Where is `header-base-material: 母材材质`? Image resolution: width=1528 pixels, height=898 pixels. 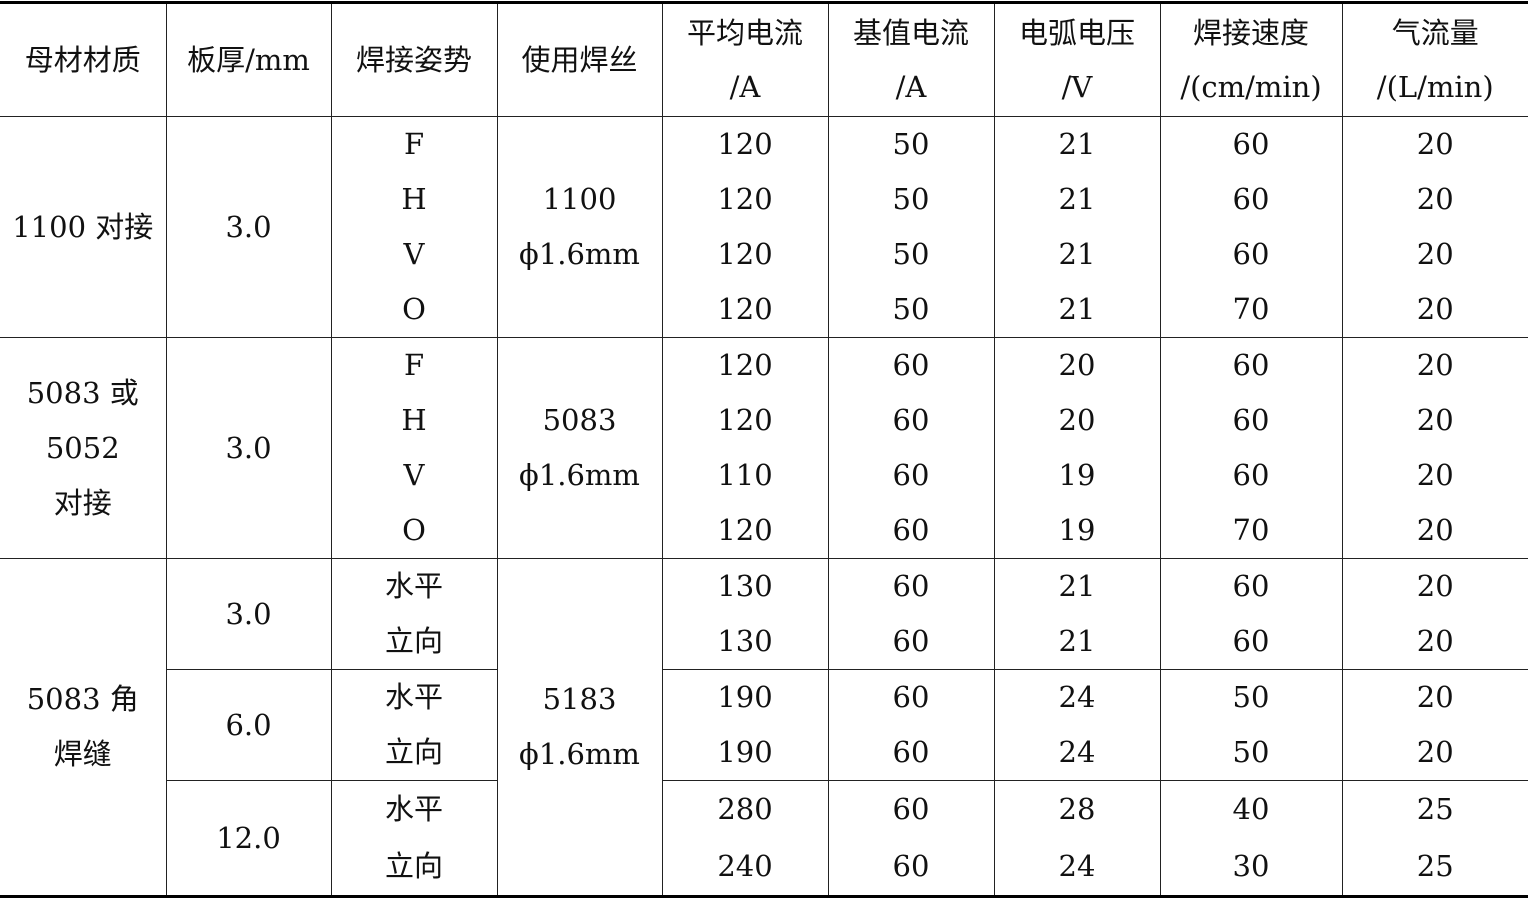
header-base-material: 母材材质 is located at coordinates (83, 60).